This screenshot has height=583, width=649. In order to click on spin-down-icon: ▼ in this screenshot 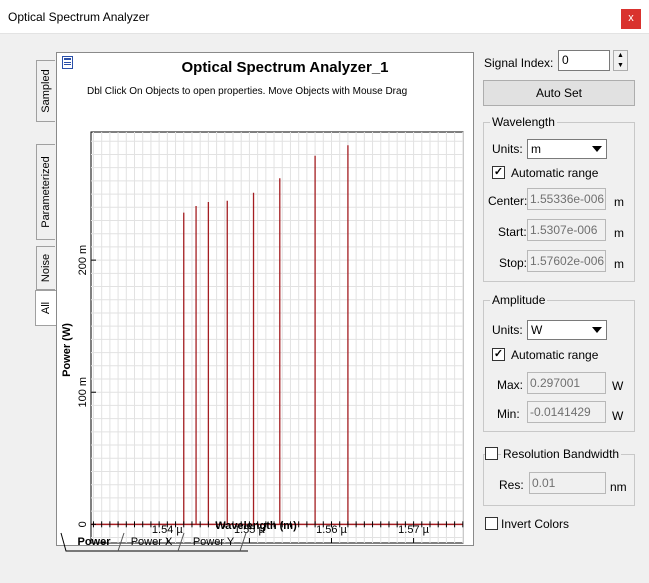, I will do `click(620, 65)`.